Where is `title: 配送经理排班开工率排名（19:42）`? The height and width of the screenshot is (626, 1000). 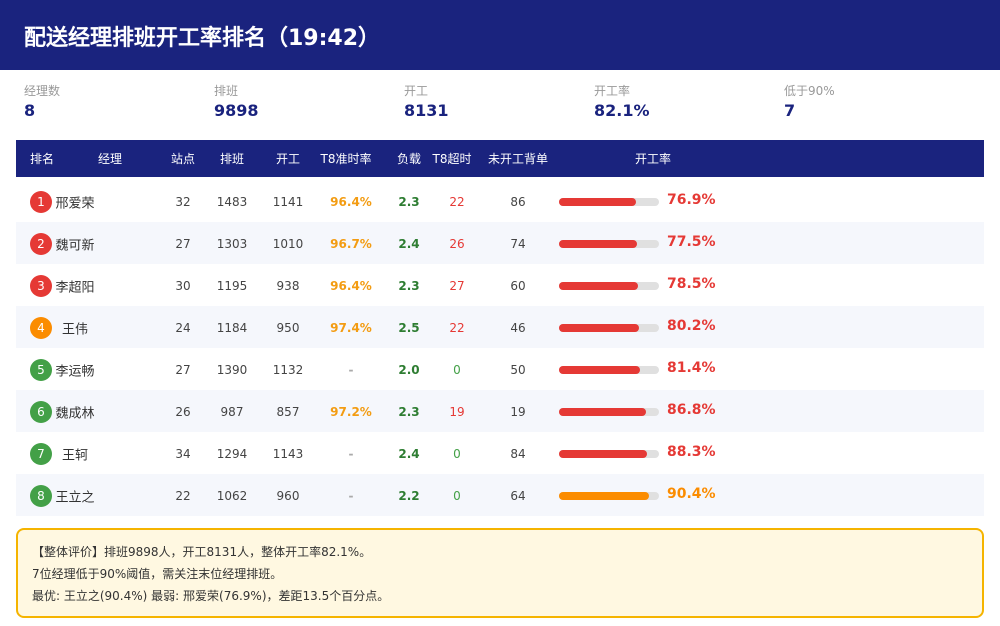 title: 配送经理排班开工率排名（19:42） is located at coordinates (202, 38).